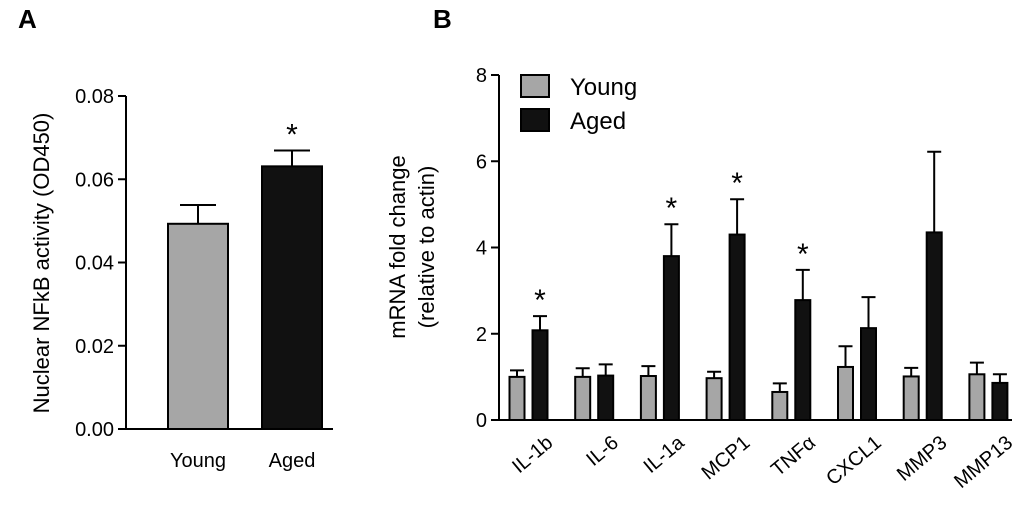 The image size is (1020, 513). Describe the element at coordinates (803, 360) in the screenshot. I see `bar-aged-tnfα` at that location.